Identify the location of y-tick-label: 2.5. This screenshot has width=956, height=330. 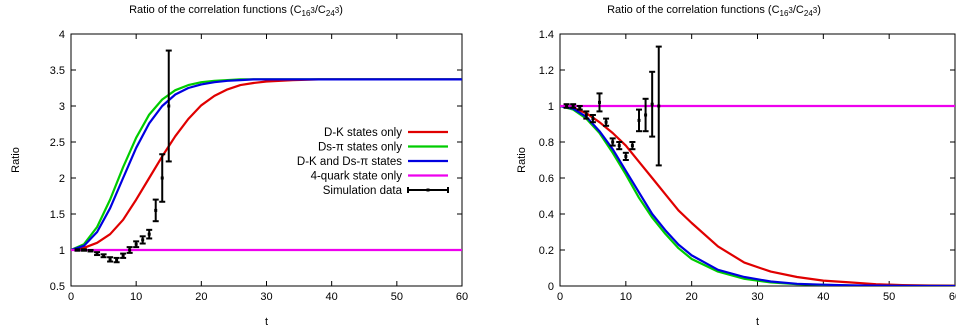
(57, 143).